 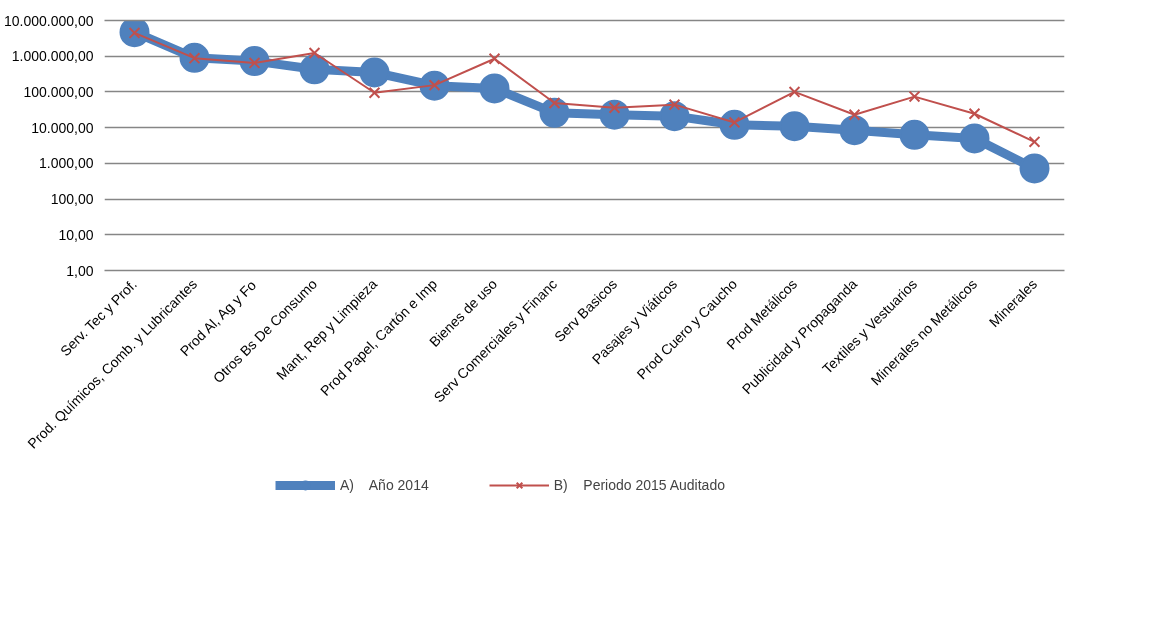 I want to click on legend-label: A) Año 2014, so click(x=384, y=485).